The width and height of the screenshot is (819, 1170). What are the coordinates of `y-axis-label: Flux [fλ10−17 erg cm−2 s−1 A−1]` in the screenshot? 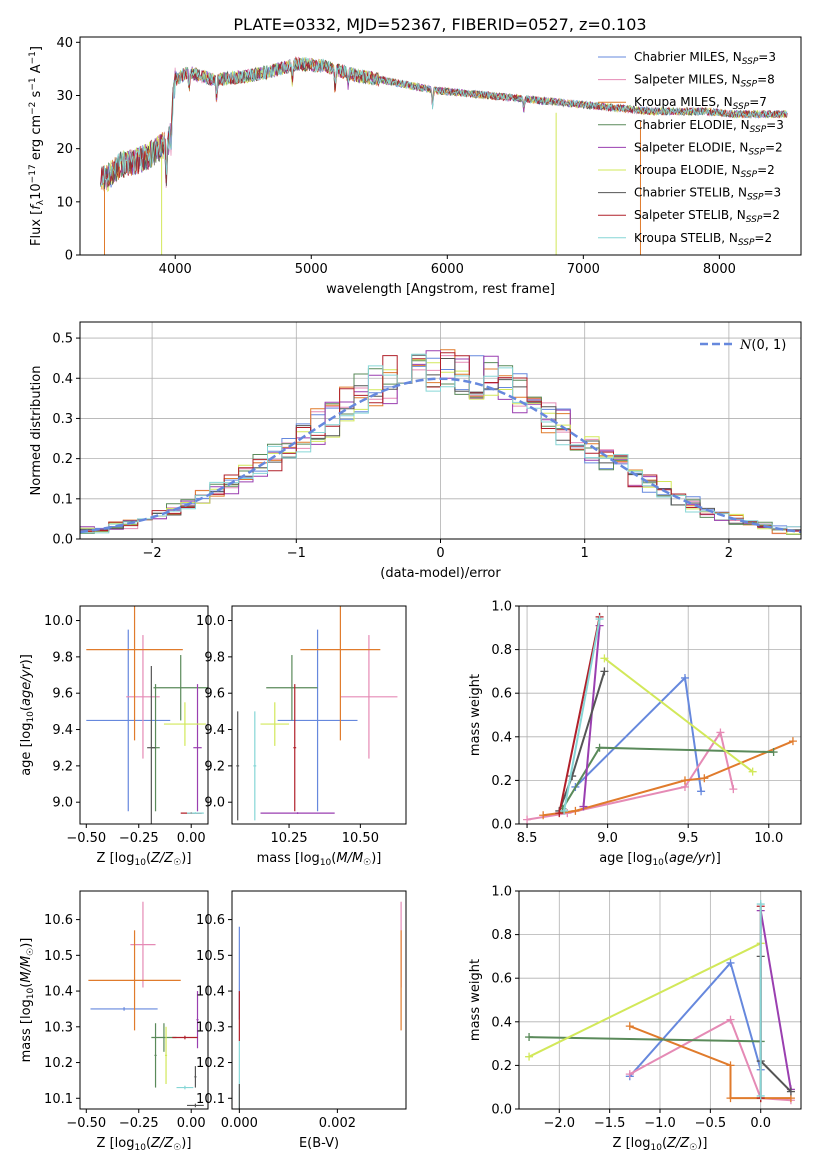 It's located at (37, 146).